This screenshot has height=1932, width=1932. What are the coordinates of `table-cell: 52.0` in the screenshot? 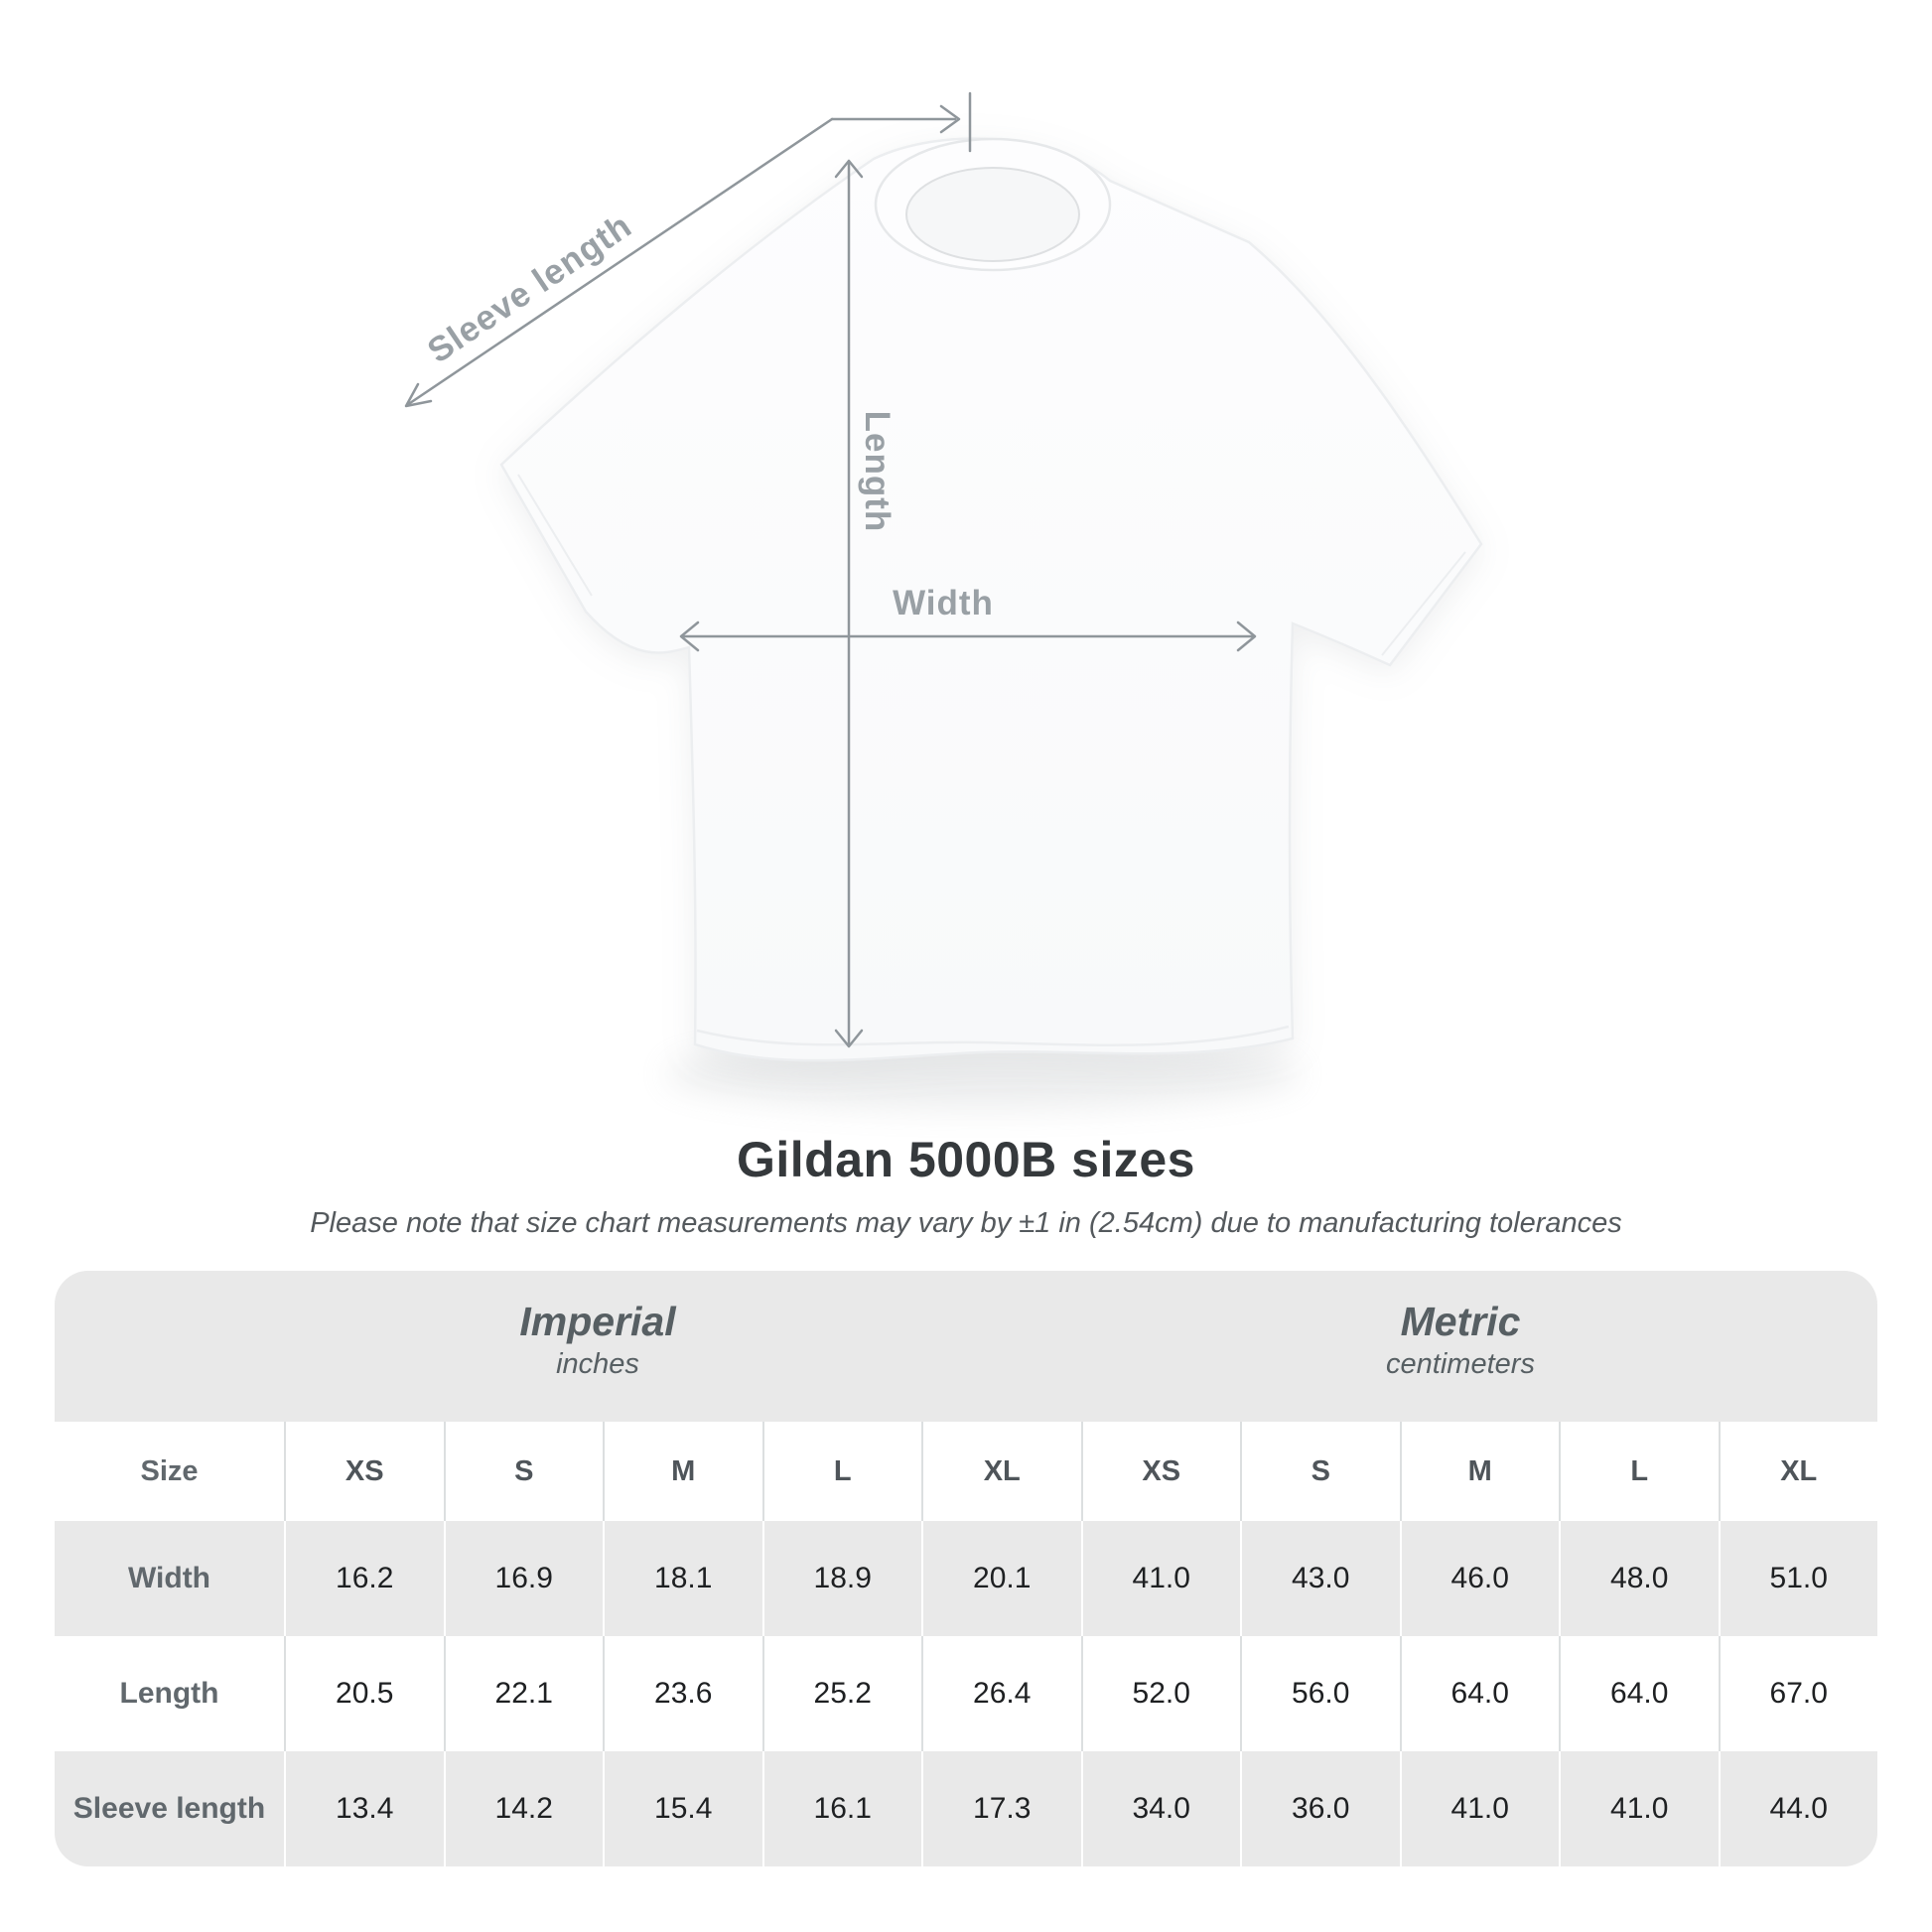 It's located at (1160, 1693).